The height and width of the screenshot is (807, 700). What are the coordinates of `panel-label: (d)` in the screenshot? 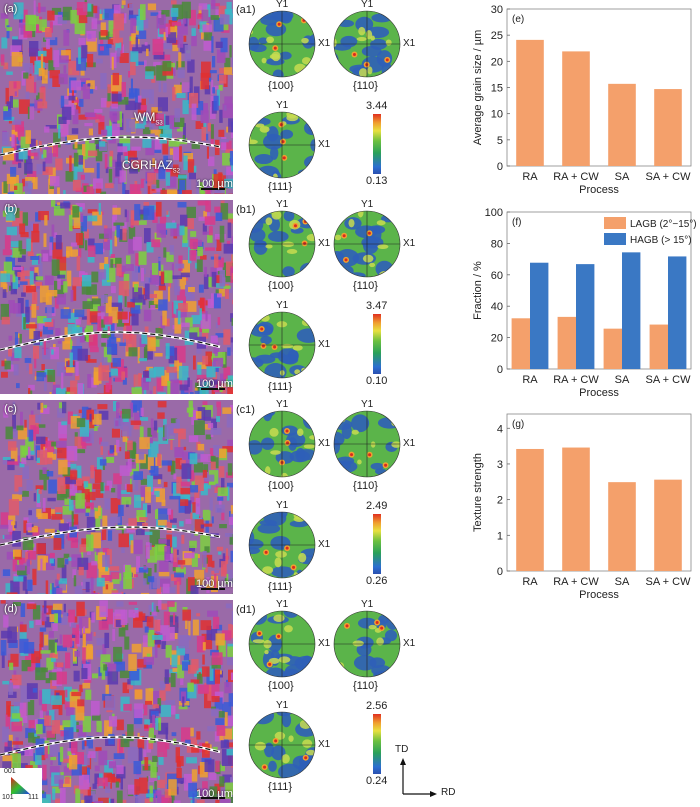 It's located at (10, 609).